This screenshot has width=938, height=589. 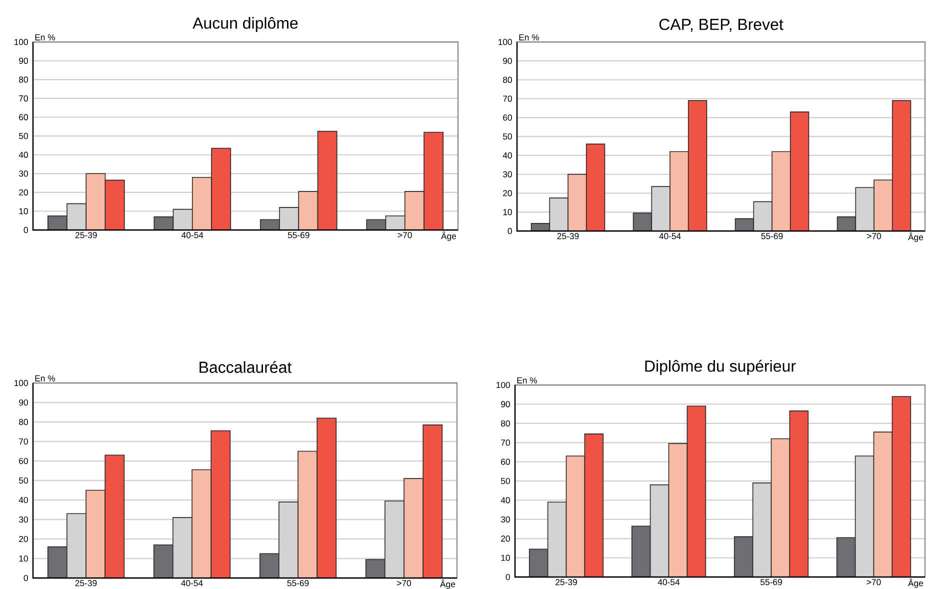 What do you see at coordinates (721, 25) in the screenshot?
I see `chart-title: CAP, BEP, Brevet` at bounding box center [721, 25].